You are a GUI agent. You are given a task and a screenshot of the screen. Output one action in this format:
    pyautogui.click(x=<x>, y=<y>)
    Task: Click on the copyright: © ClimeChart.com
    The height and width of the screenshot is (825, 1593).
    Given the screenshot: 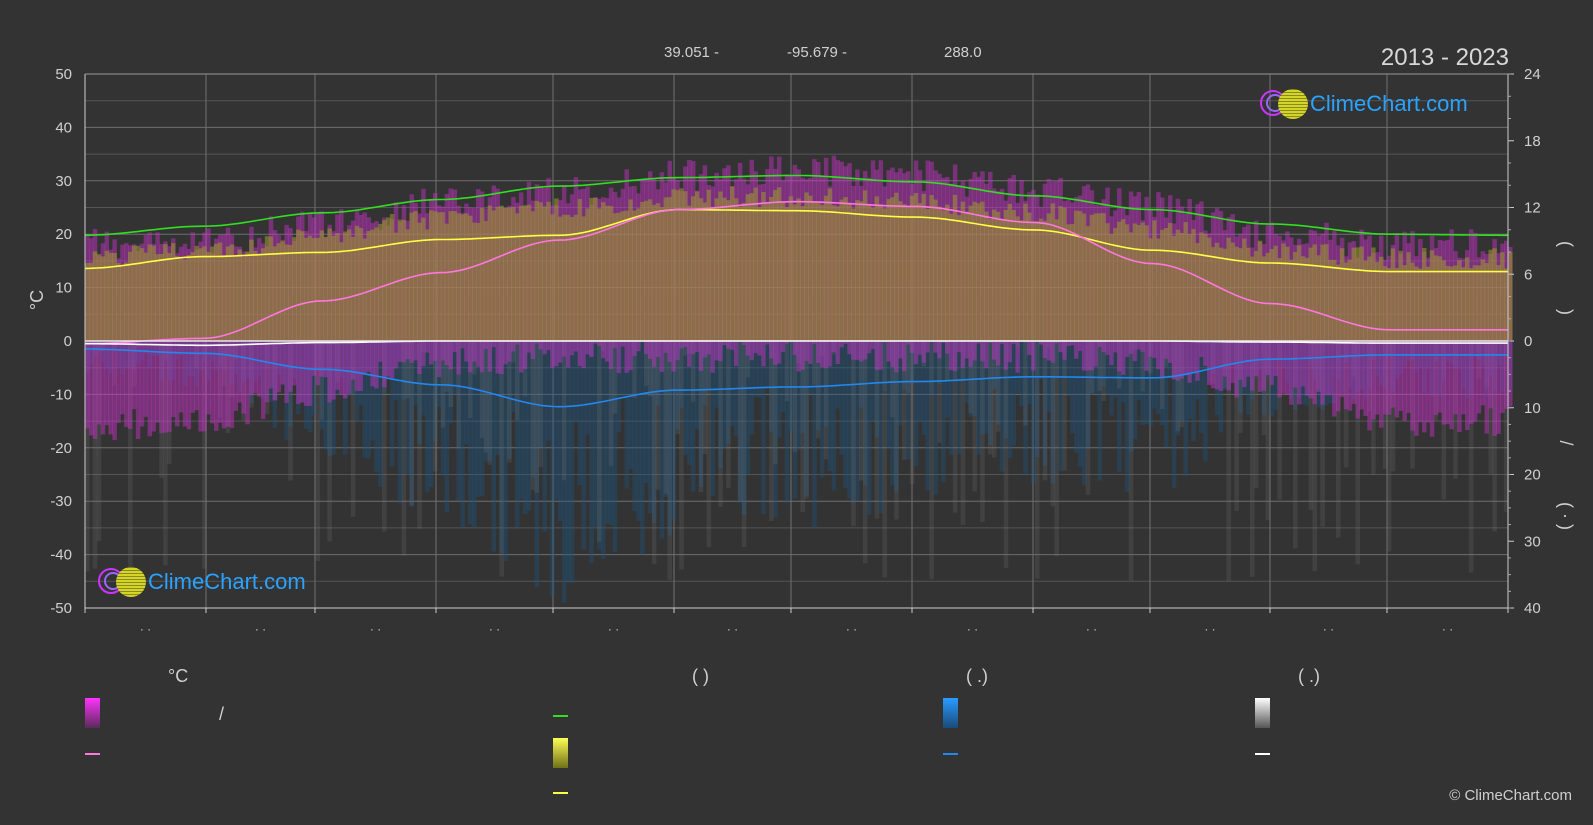 What is the action you would take?
    pyautogui.click(x=1510, y=795)
    